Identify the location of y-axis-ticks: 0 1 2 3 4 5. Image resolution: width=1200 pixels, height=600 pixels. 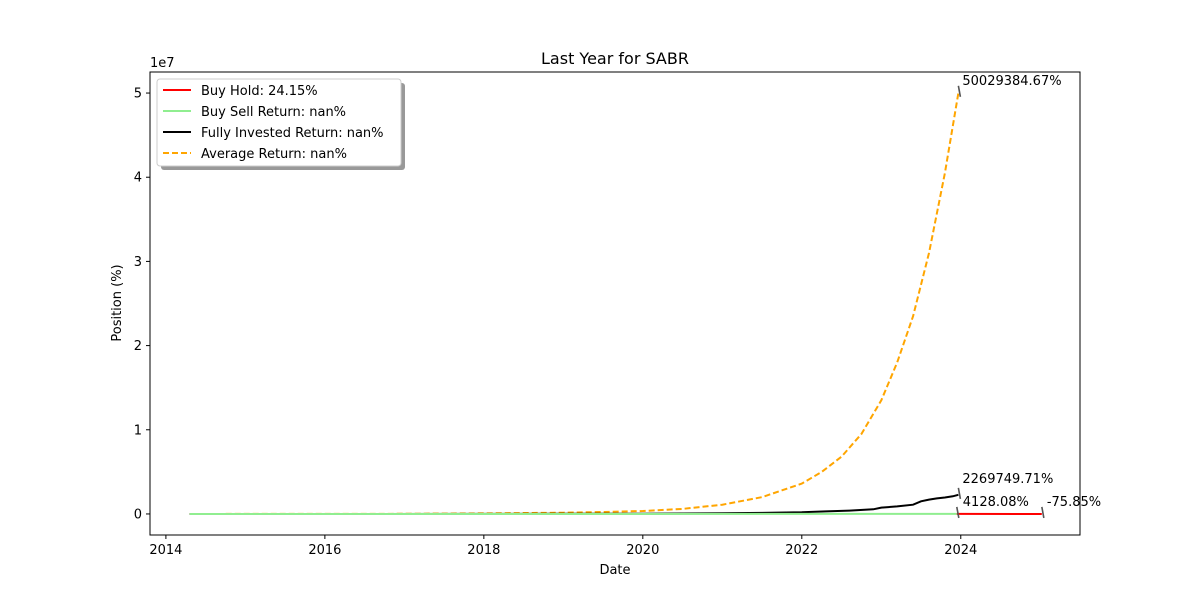
(142, 304).